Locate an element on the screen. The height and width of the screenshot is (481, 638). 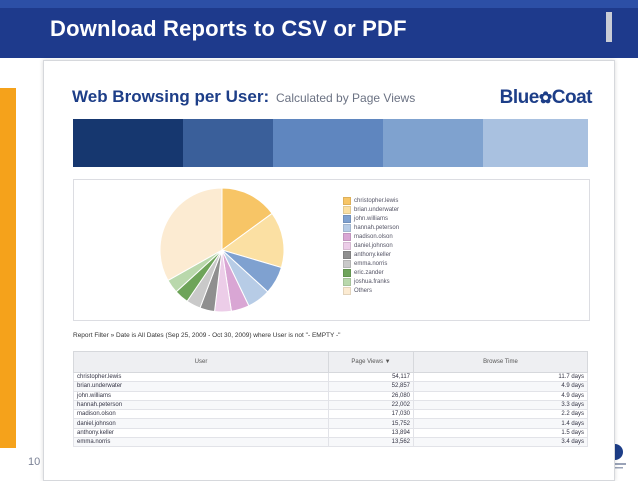
legend-label: anthony.keller is located at coordinates (372, 254).